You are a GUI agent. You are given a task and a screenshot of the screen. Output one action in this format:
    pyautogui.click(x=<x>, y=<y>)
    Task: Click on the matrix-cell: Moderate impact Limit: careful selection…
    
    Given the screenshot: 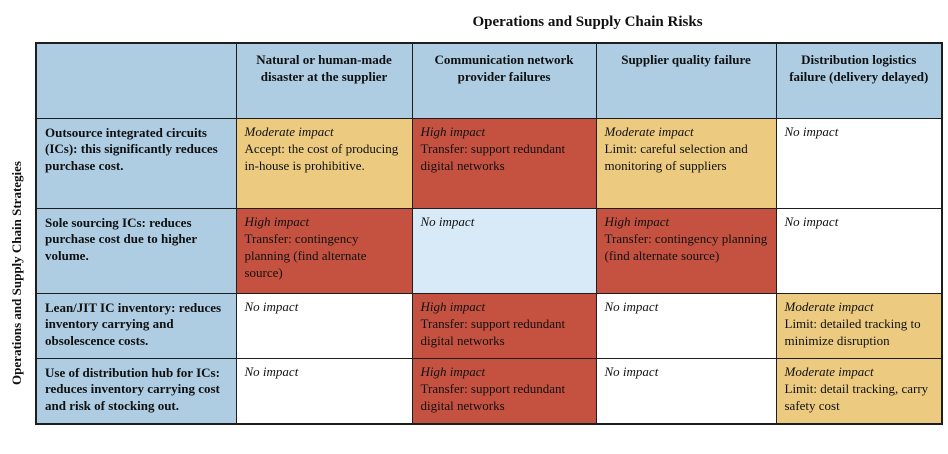 What is the action you would take?
    pyautogui.click(x=686, y=163)
    